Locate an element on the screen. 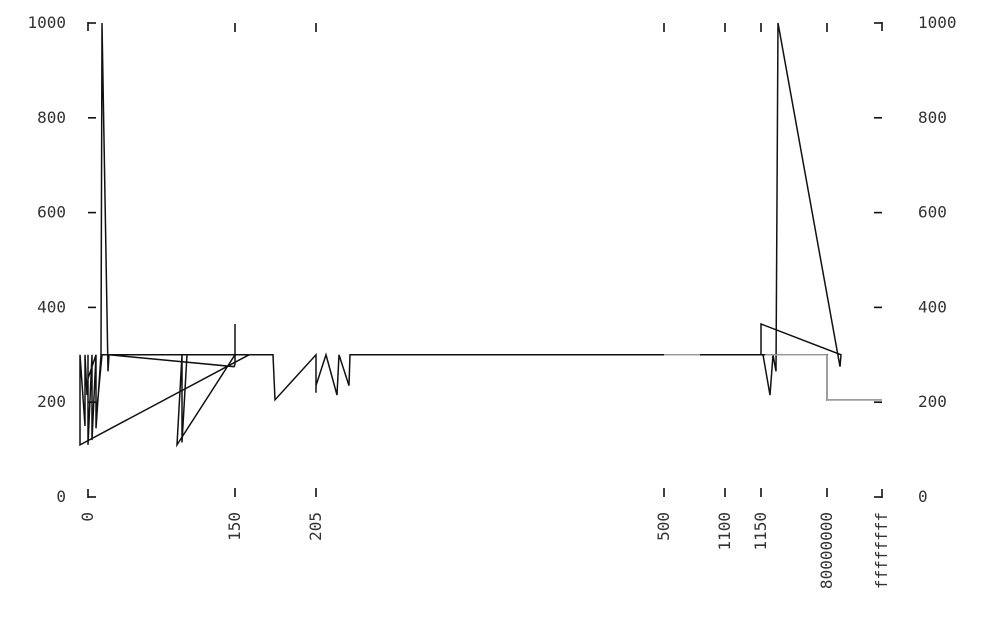  x-tick-label-500: 500 is located at coordinates (663, 526).